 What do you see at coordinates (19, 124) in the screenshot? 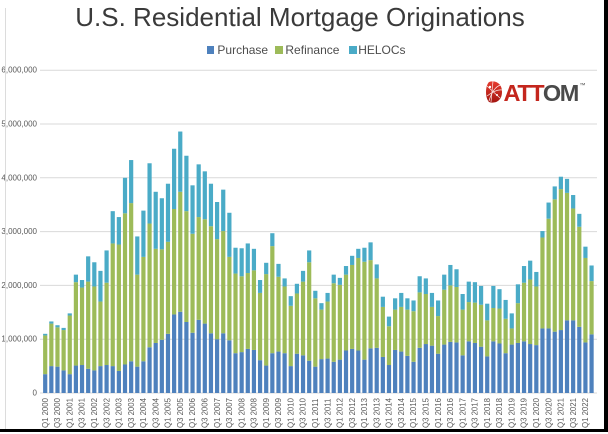
I see `svg-text: 5,000,000` at bounding box center [19, 124].